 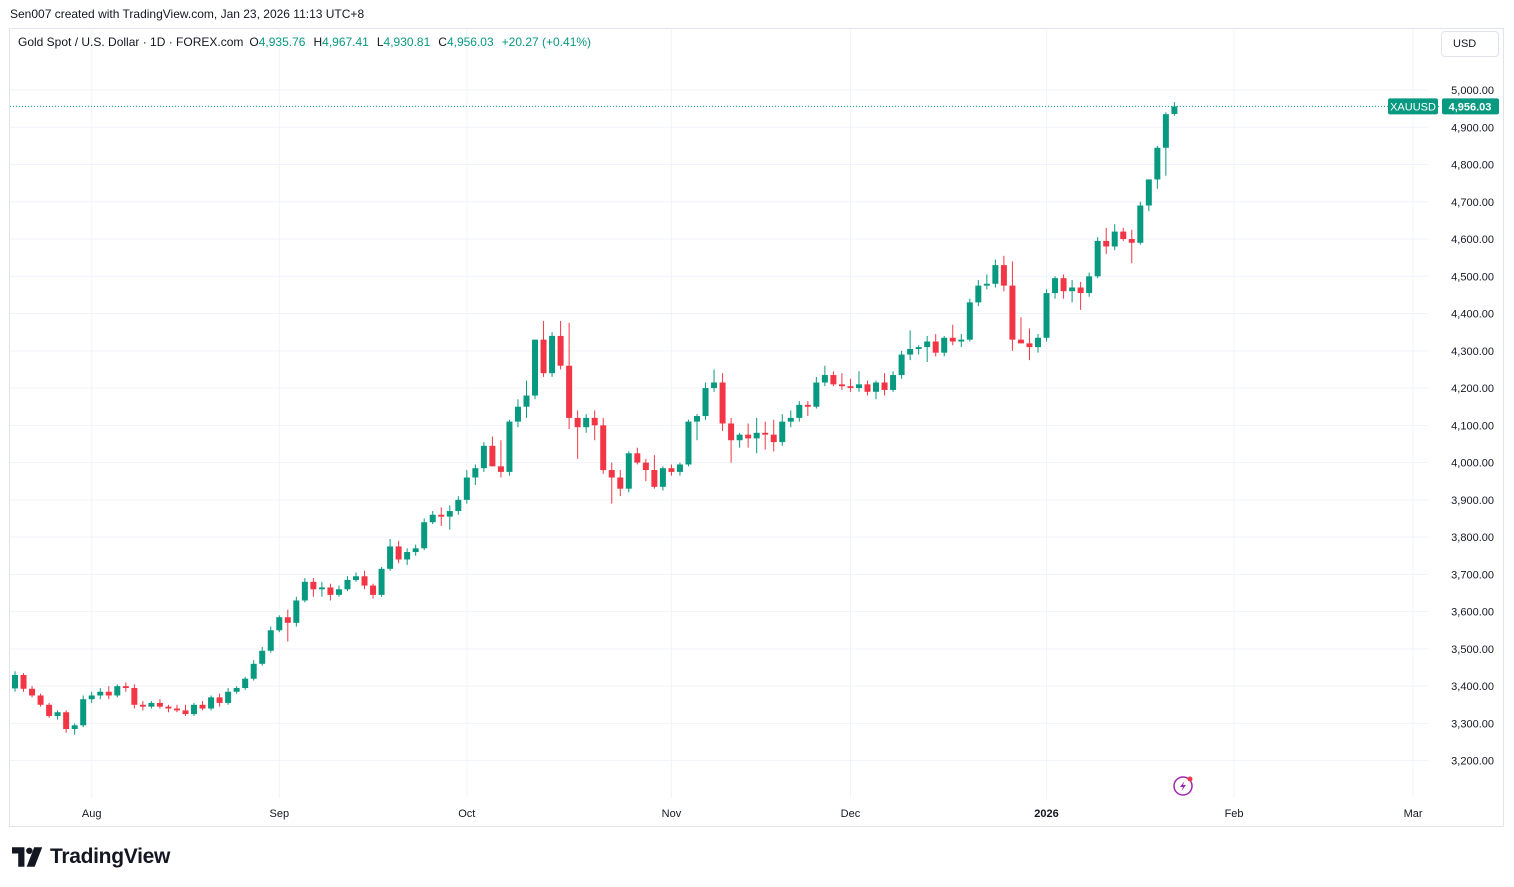 What do you see at coordinates (91, 857) in the screenshot?
I see `tradingview-logo: TradingView` at bounding box center [91, 857].